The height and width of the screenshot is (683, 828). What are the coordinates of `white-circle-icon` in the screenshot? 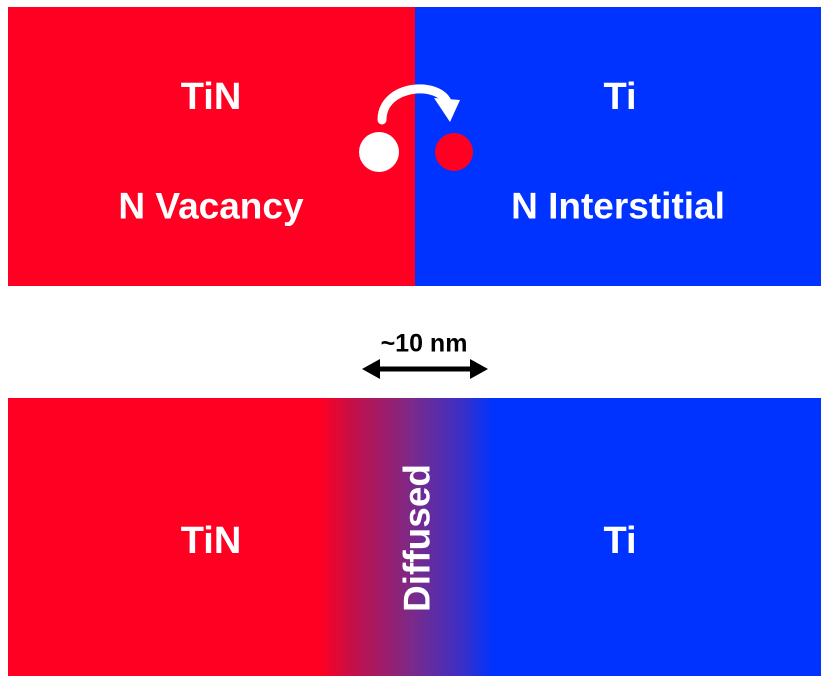 It's located at (379, 152).